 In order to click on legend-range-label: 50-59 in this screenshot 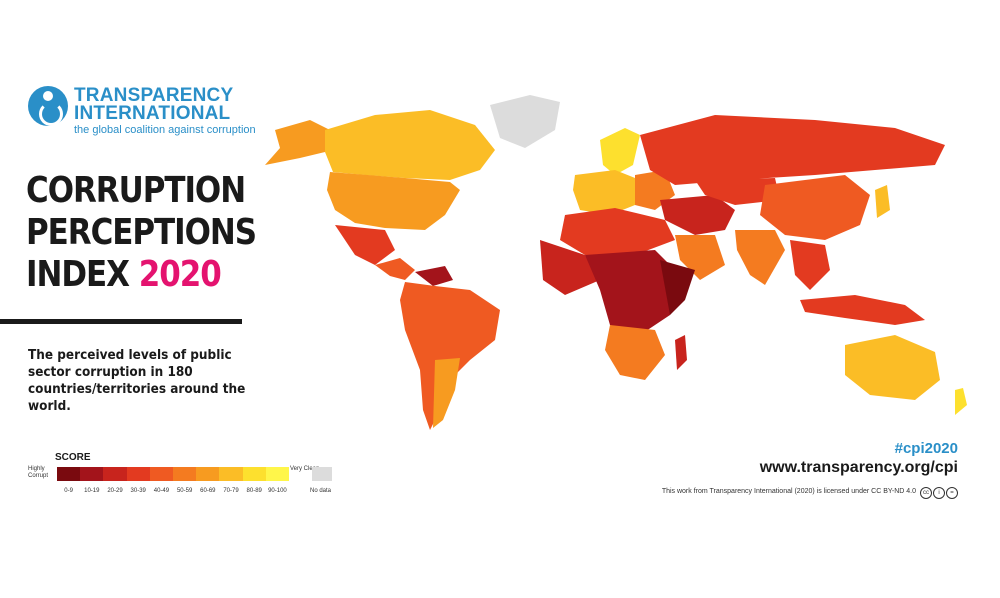, I will do `click(184, 491)`.